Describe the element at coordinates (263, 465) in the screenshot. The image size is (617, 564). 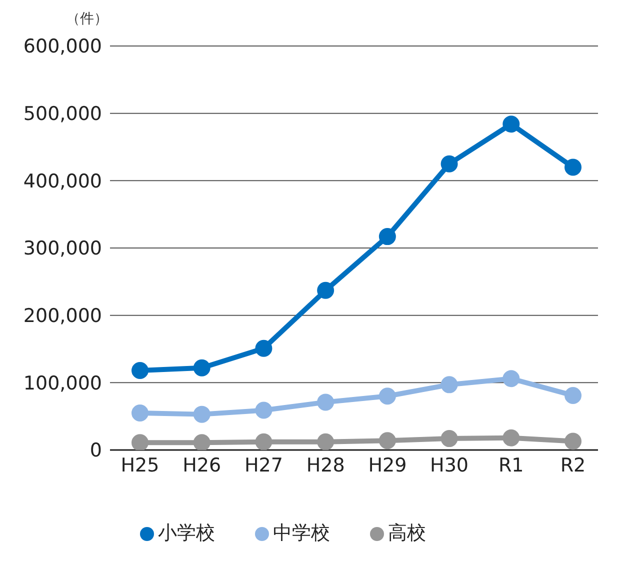
I see `x-tick-label: H27` at that location.